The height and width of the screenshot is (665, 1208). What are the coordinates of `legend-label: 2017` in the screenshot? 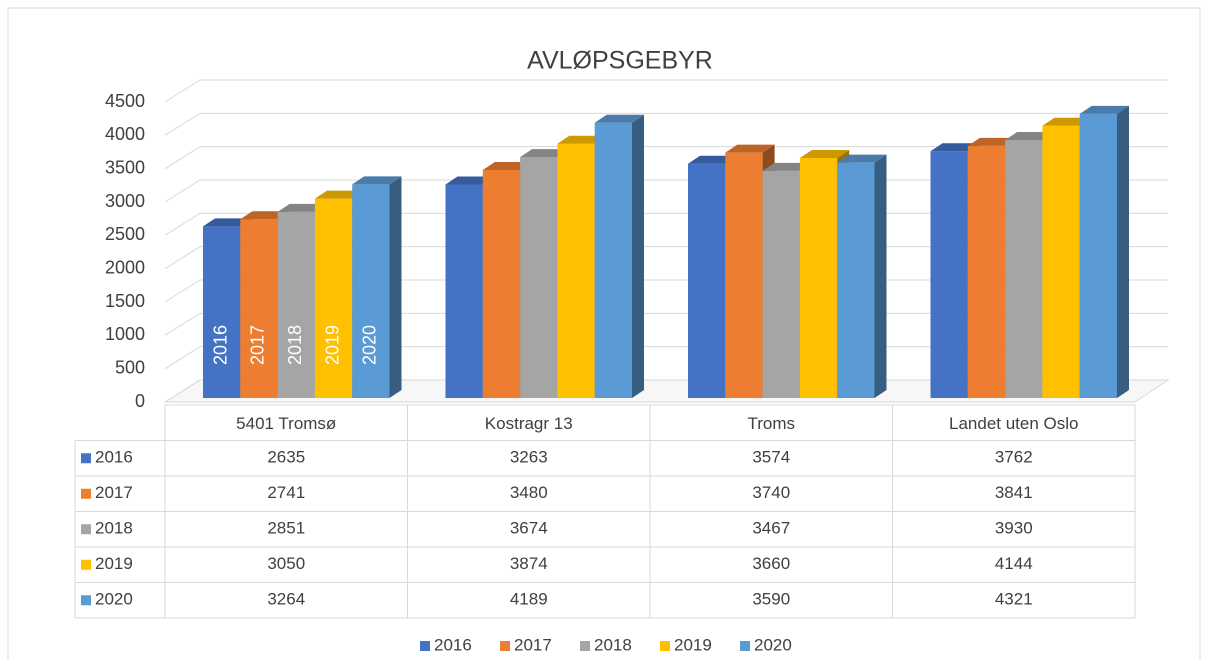 It's located at (533, 644).